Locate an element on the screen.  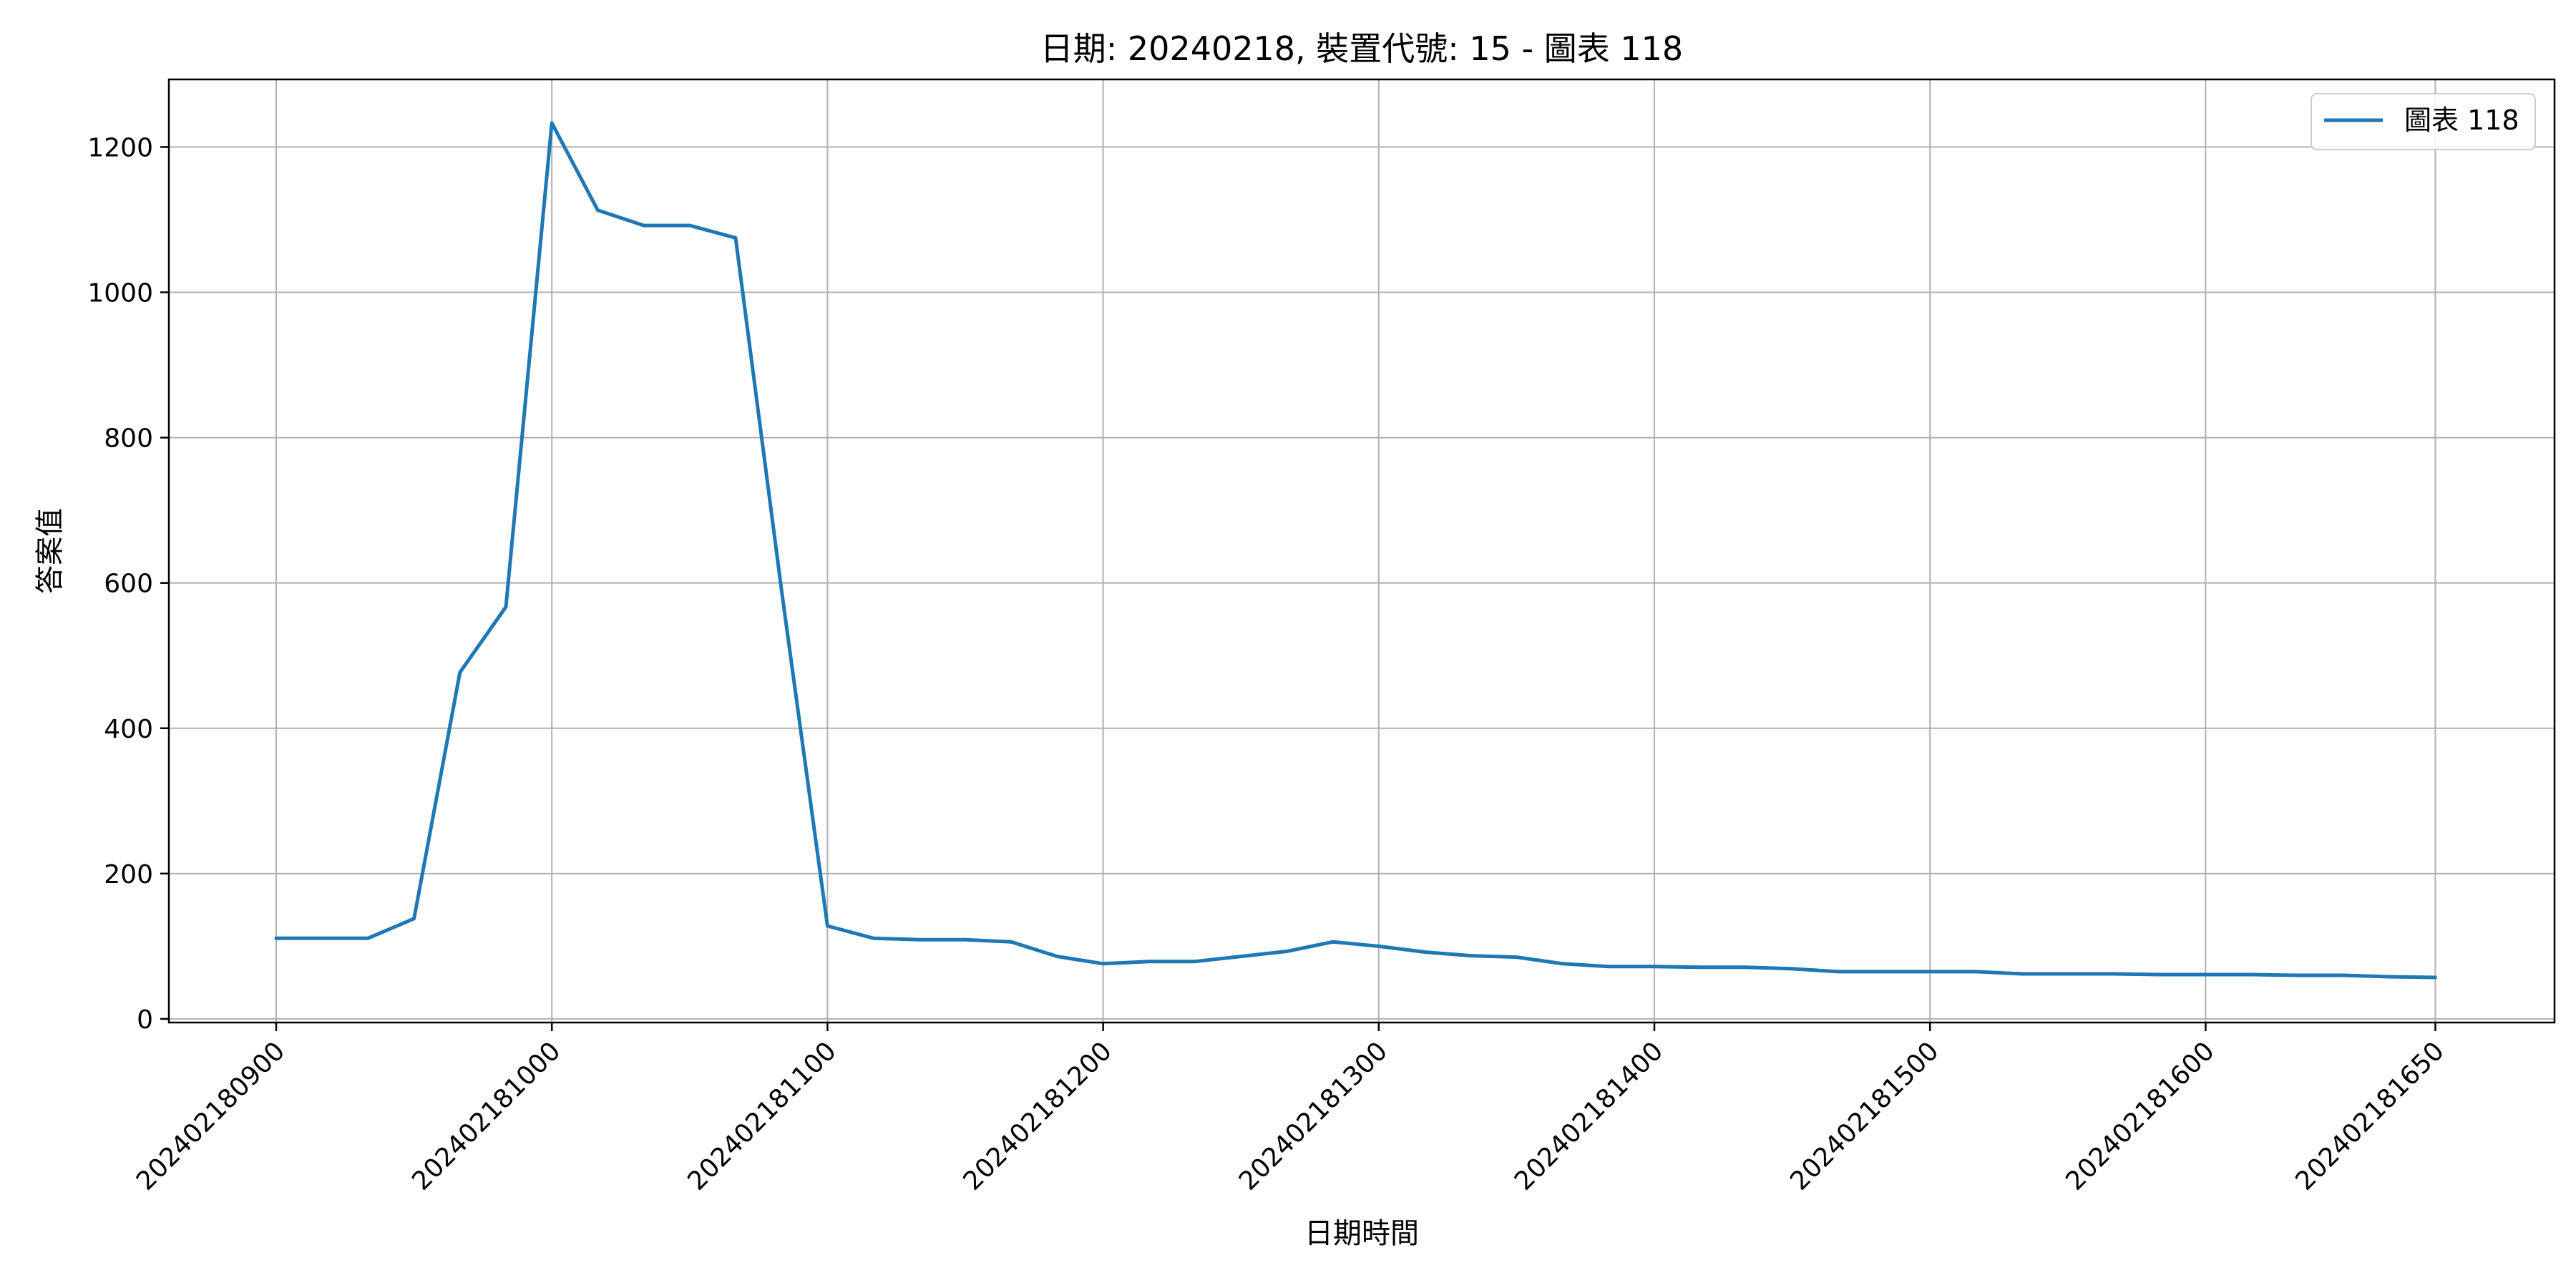
y-tick-label: 800 is located at coordinates (128, 439).